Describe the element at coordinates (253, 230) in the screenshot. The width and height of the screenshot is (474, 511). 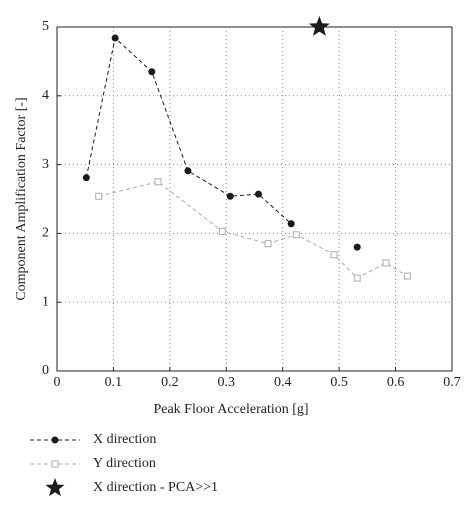
I see `series-line` at that location.